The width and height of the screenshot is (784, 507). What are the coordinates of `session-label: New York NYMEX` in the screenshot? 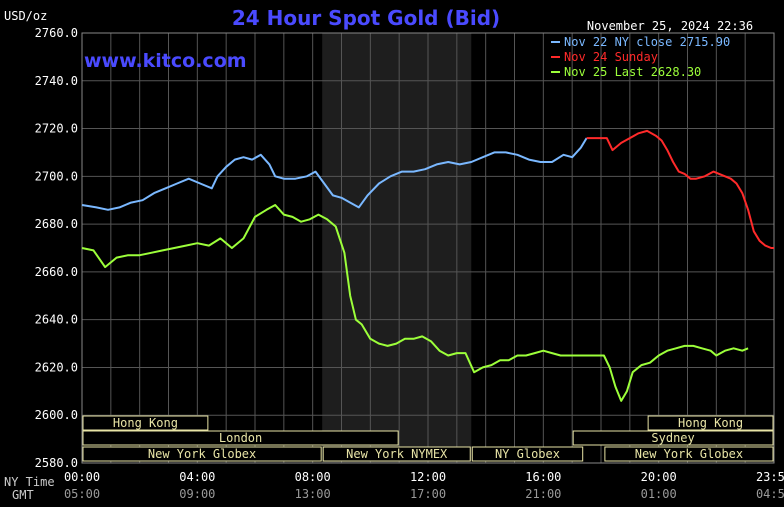 It's located at (397, 454).